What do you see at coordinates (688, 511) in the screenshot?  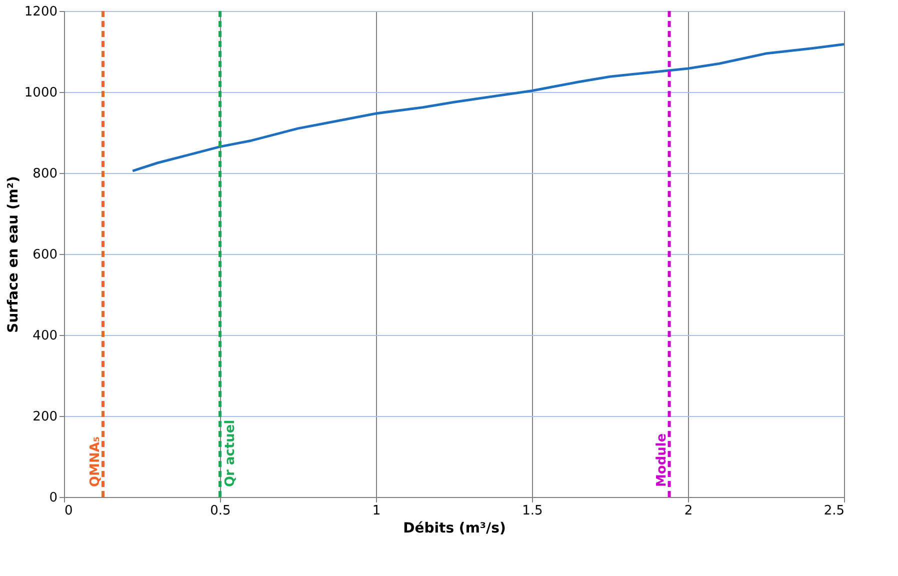 I see `x-tick-label: 2` at bounding box center [688, 511].